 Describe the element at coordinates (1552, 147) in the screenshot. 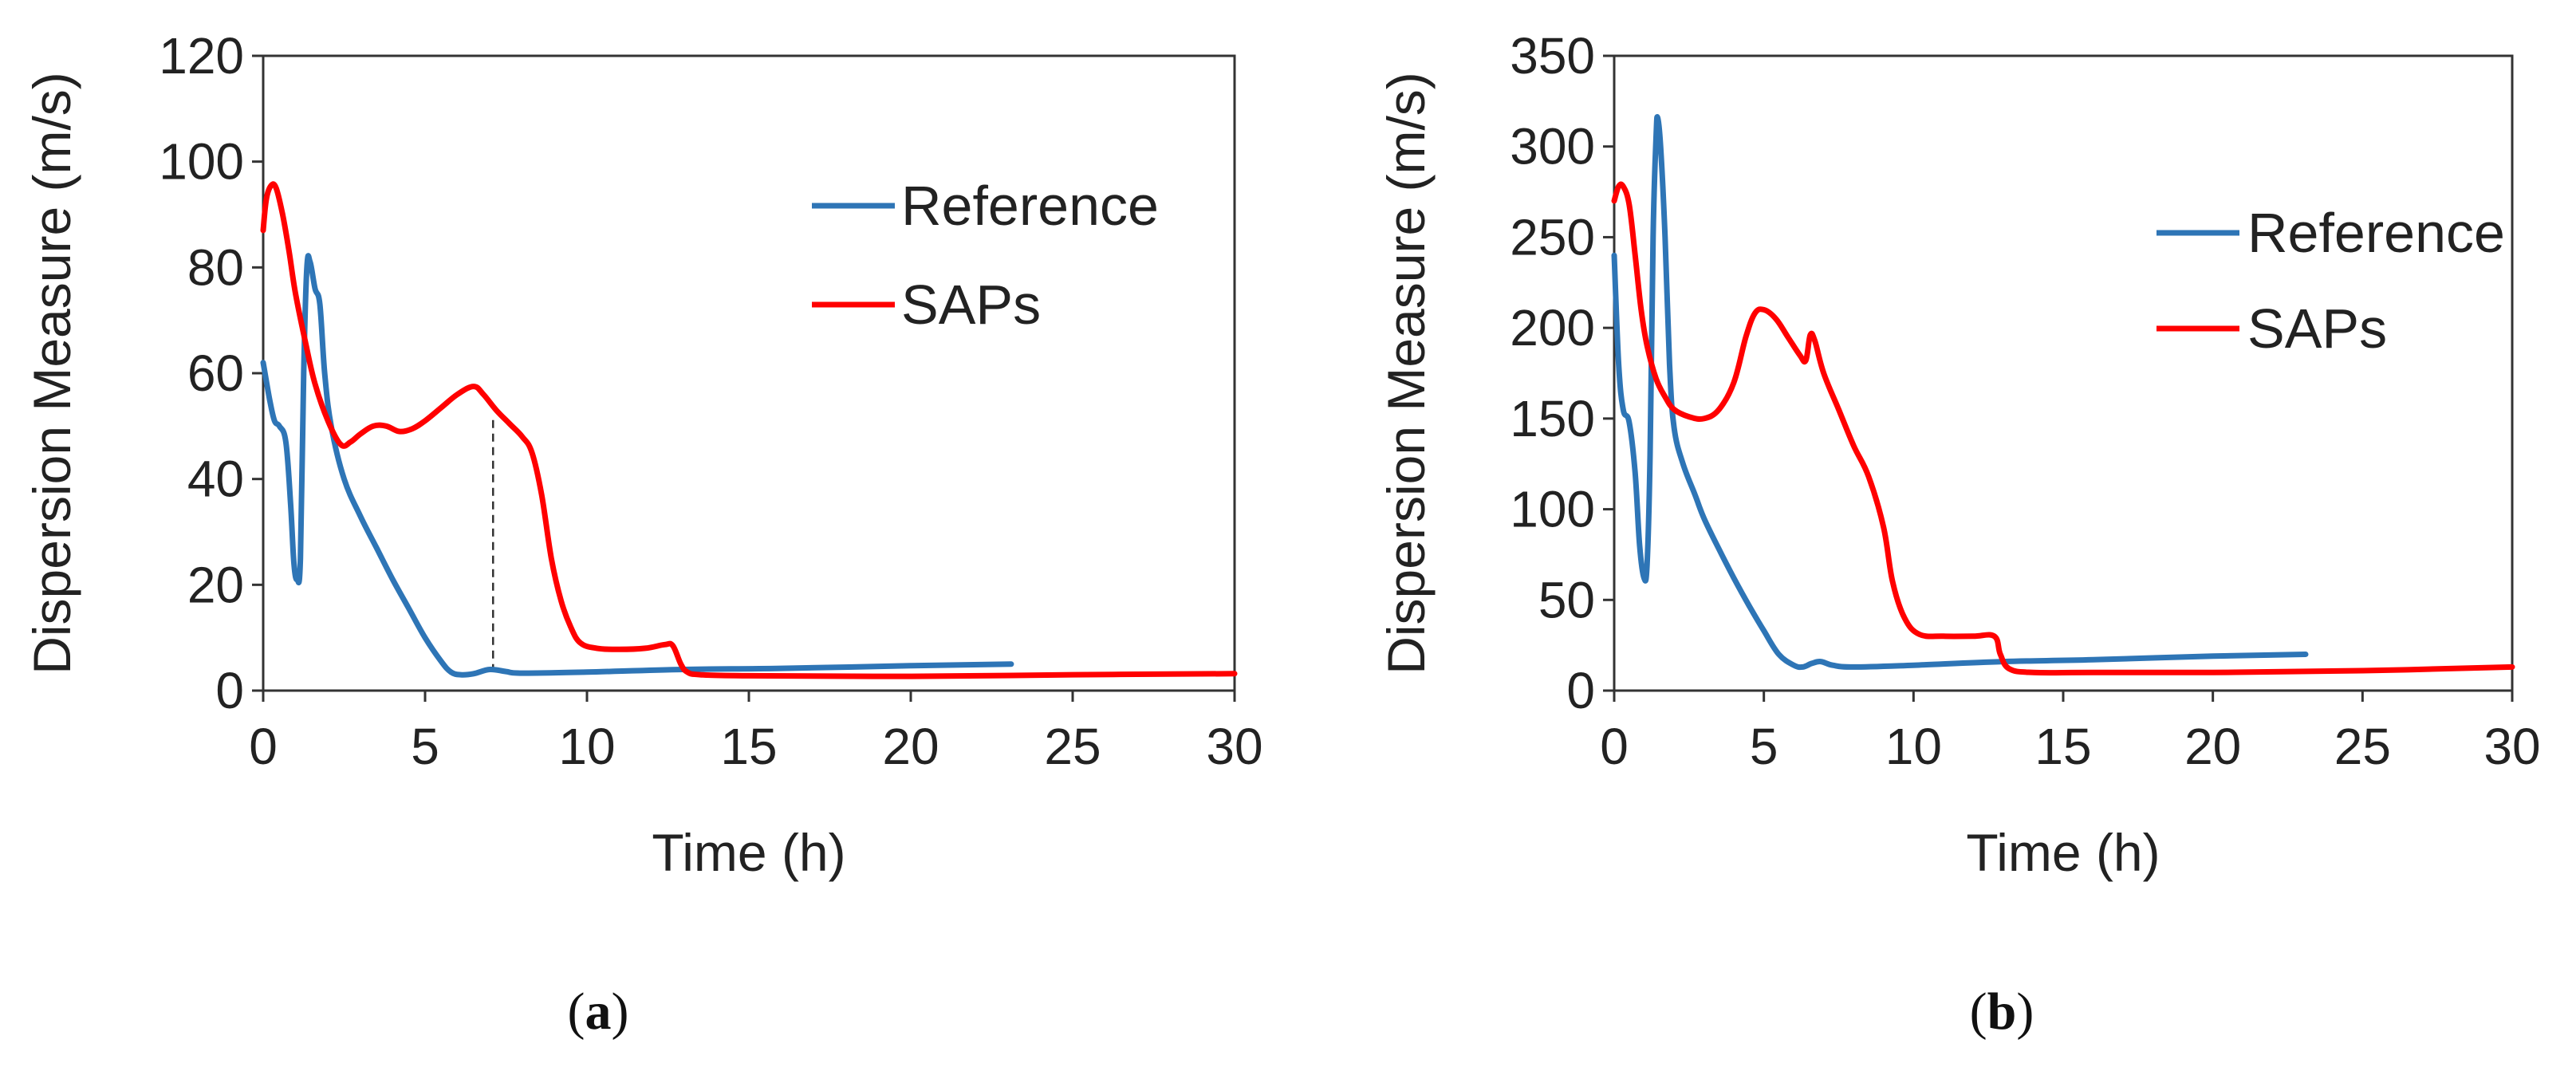

I see `y-tick-label: 300` at that location.